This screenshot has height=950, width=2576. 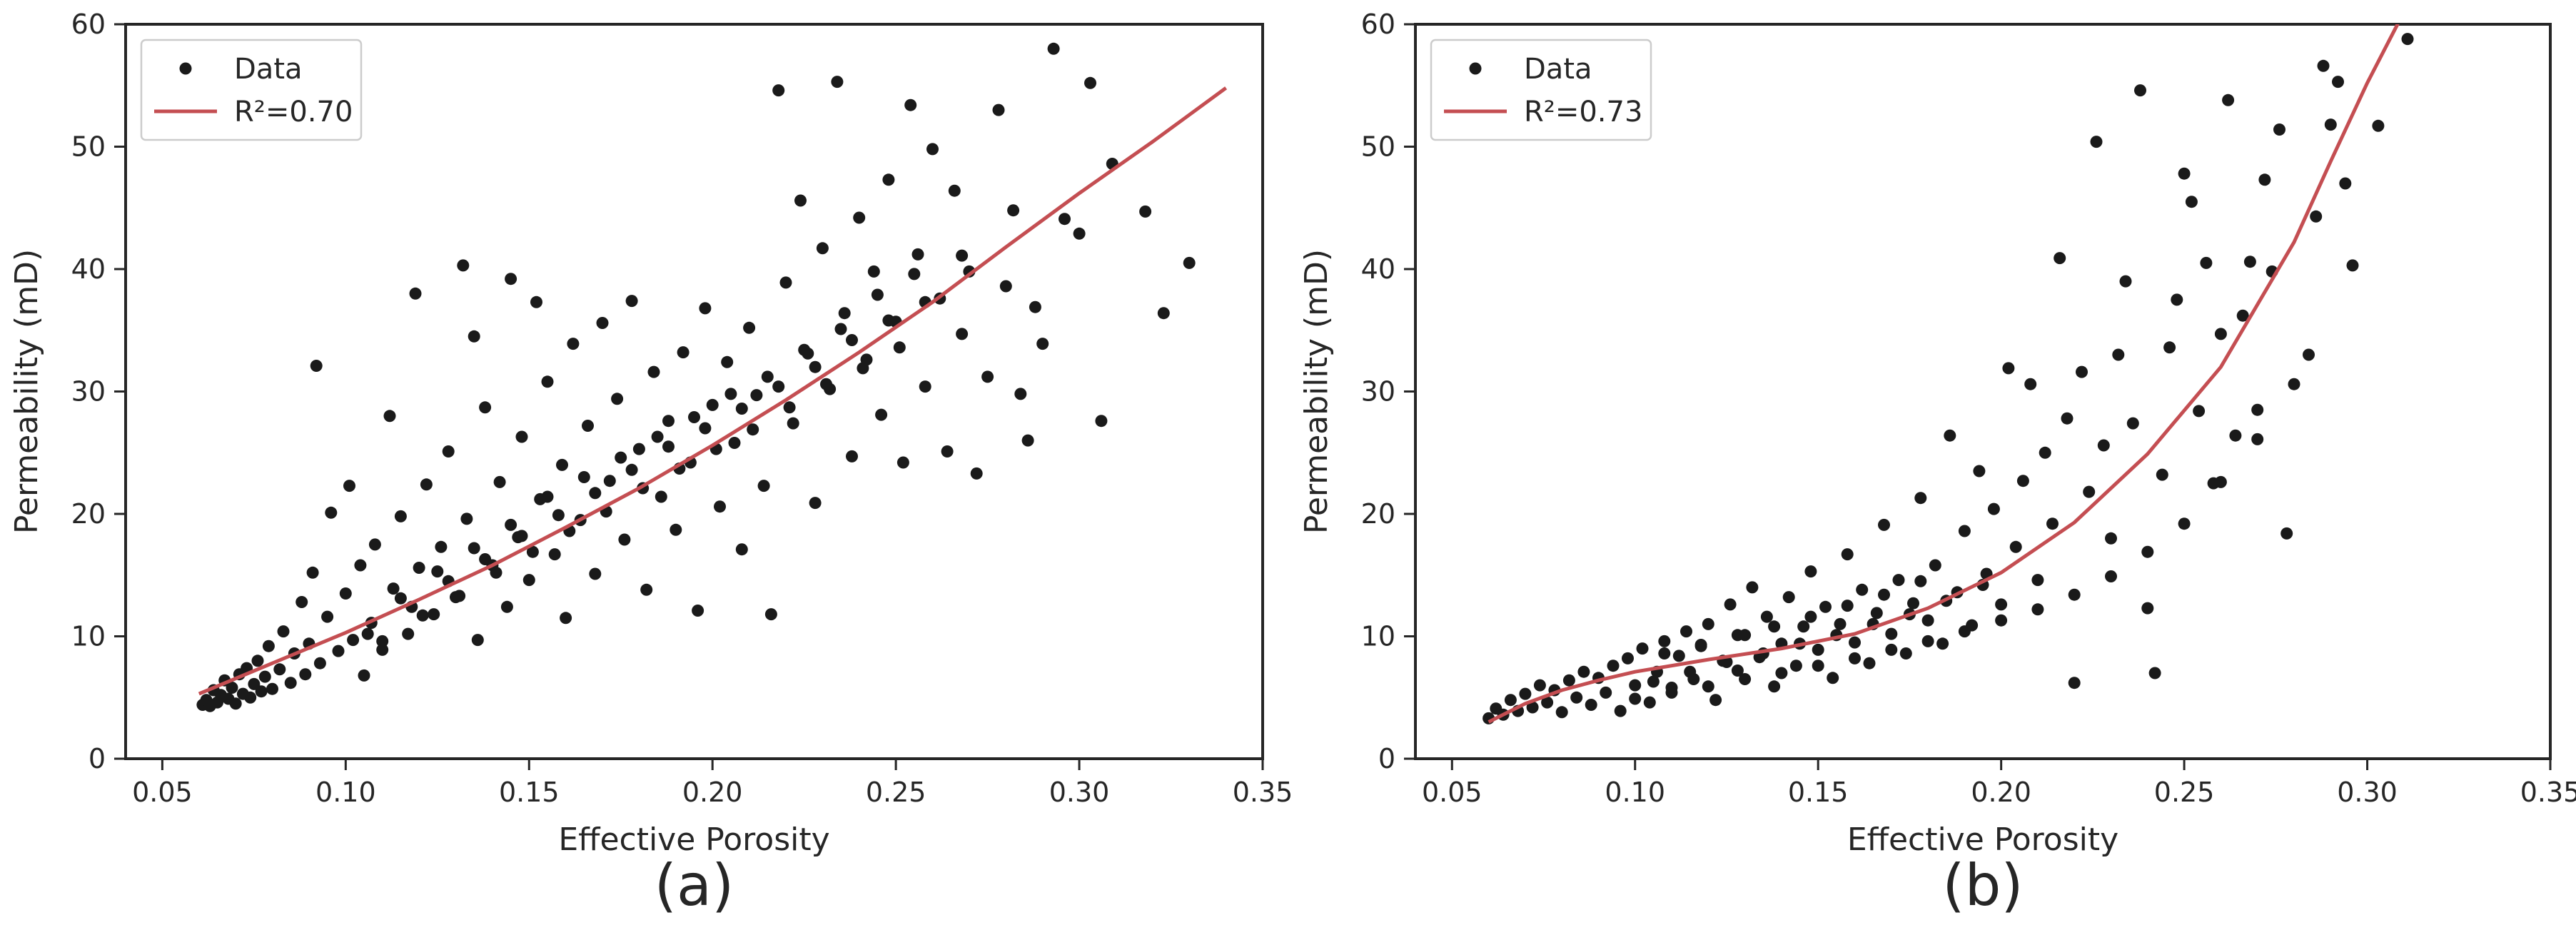 What do you see at coordinates (1378, 636) in the screenshot?
I see `y-tick-label: 10` at bounding box center [1378, 636].